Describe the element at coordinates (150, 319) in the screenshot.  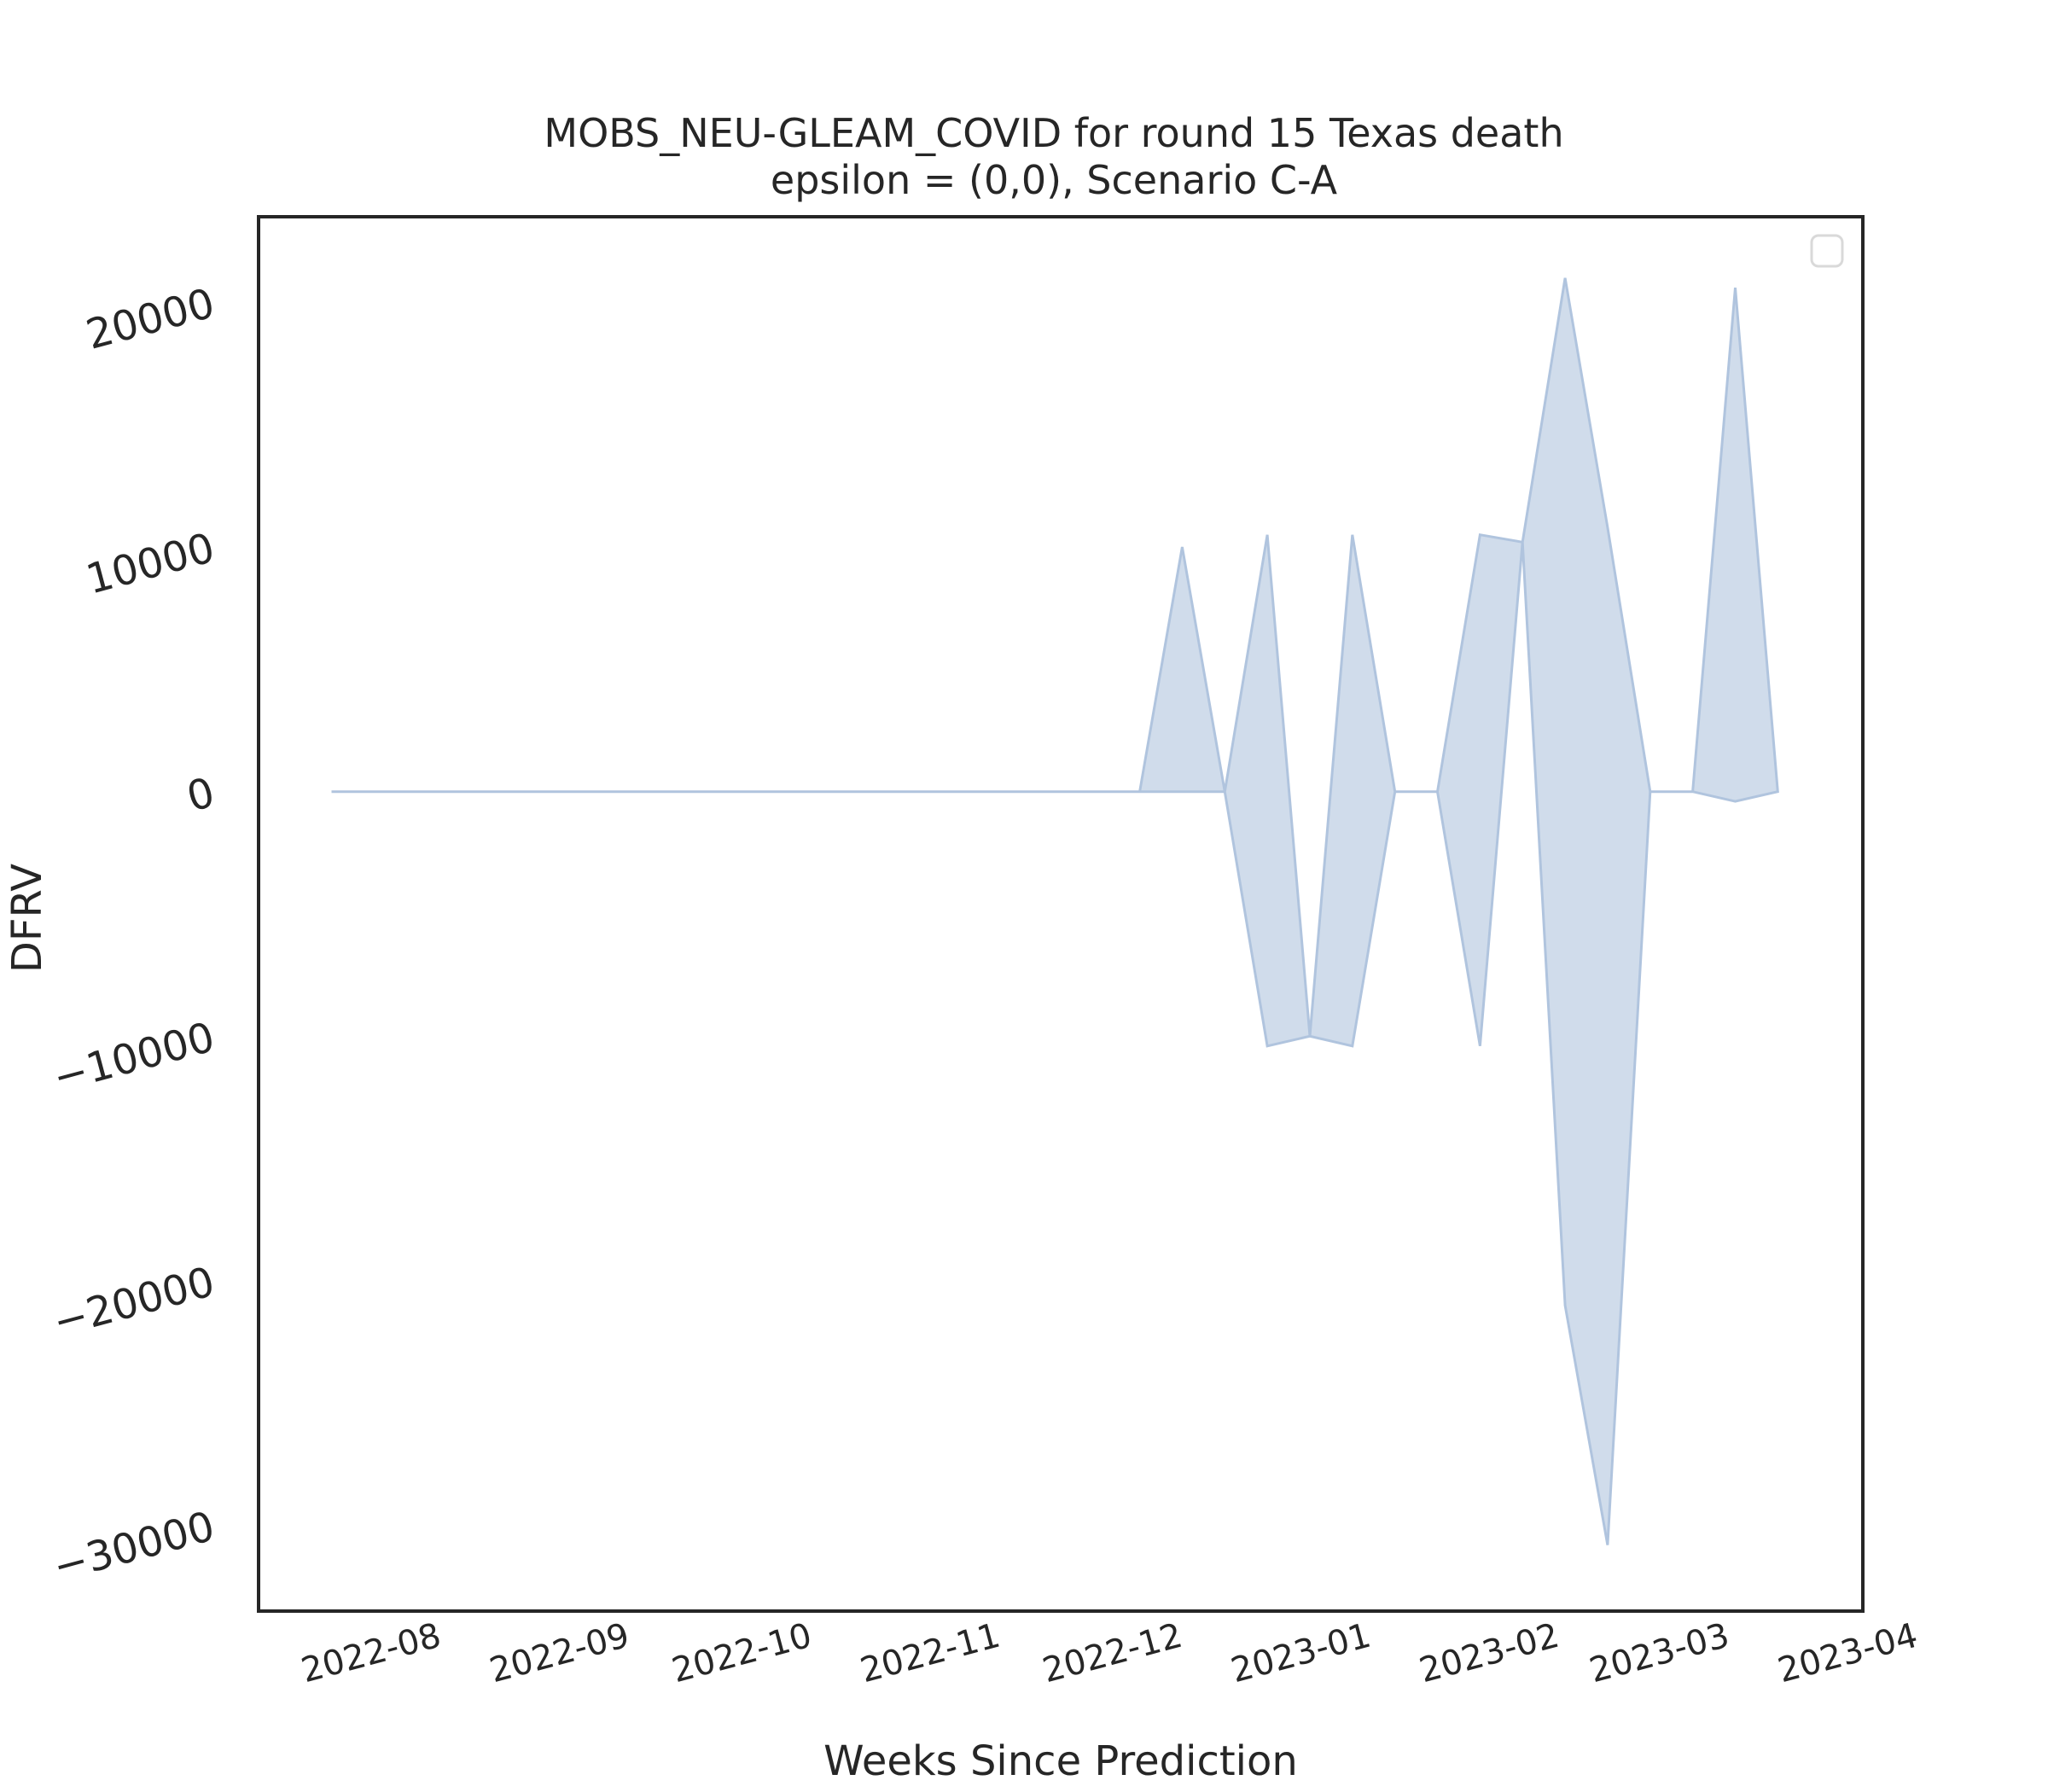
I see `y-tick-label: 20000` at that location.